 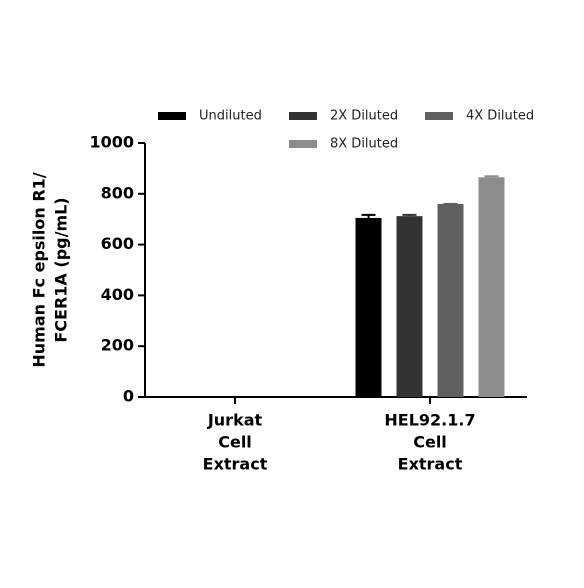 I want to click on x-tick-label: HEL92.1.7, so click(x=429, y=420).